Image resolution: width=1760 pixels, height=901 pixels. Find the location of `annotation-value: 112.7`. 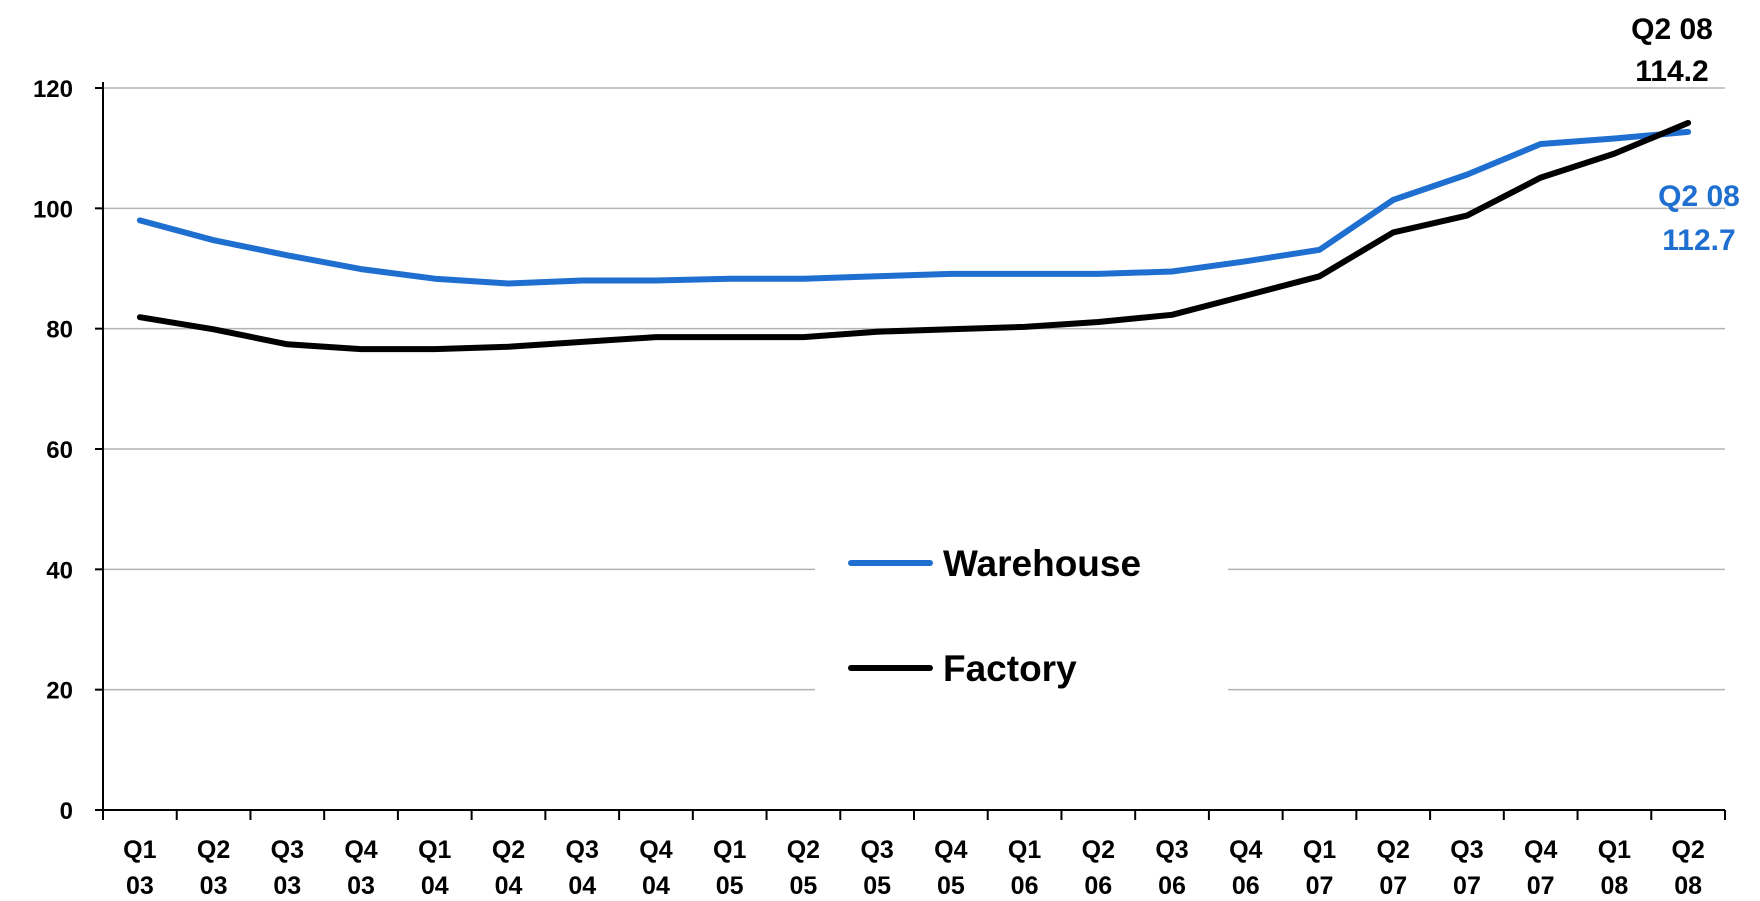

annotation-value: 112.7 is located at coordinates (1698, 240).